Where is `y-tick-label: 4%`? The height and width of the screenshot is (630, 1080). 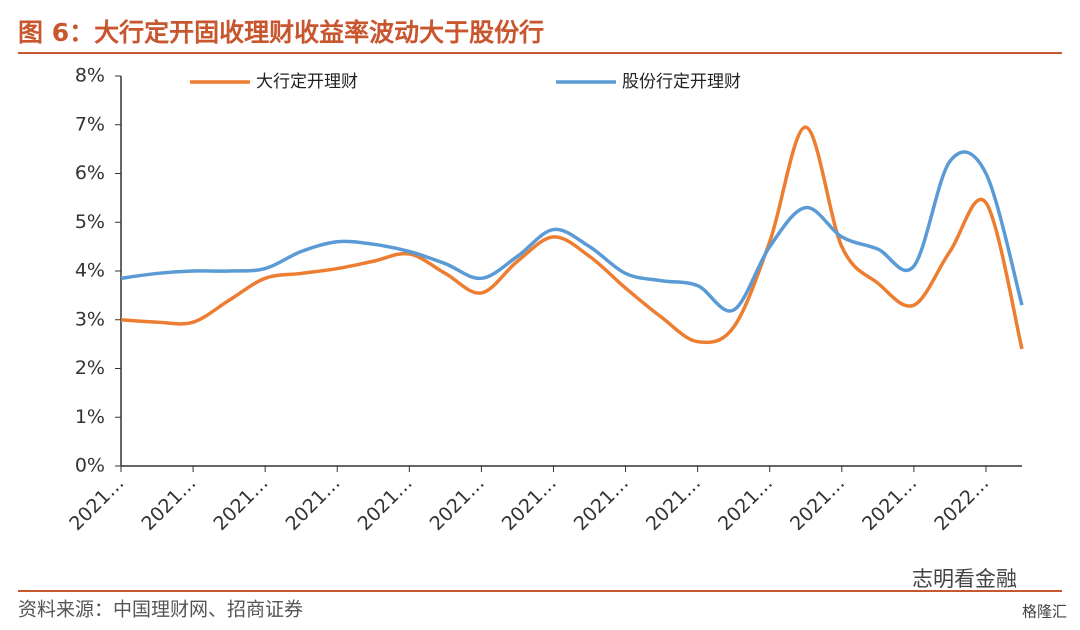 y-tick-label: 4% is located at coordinates (90, 271).